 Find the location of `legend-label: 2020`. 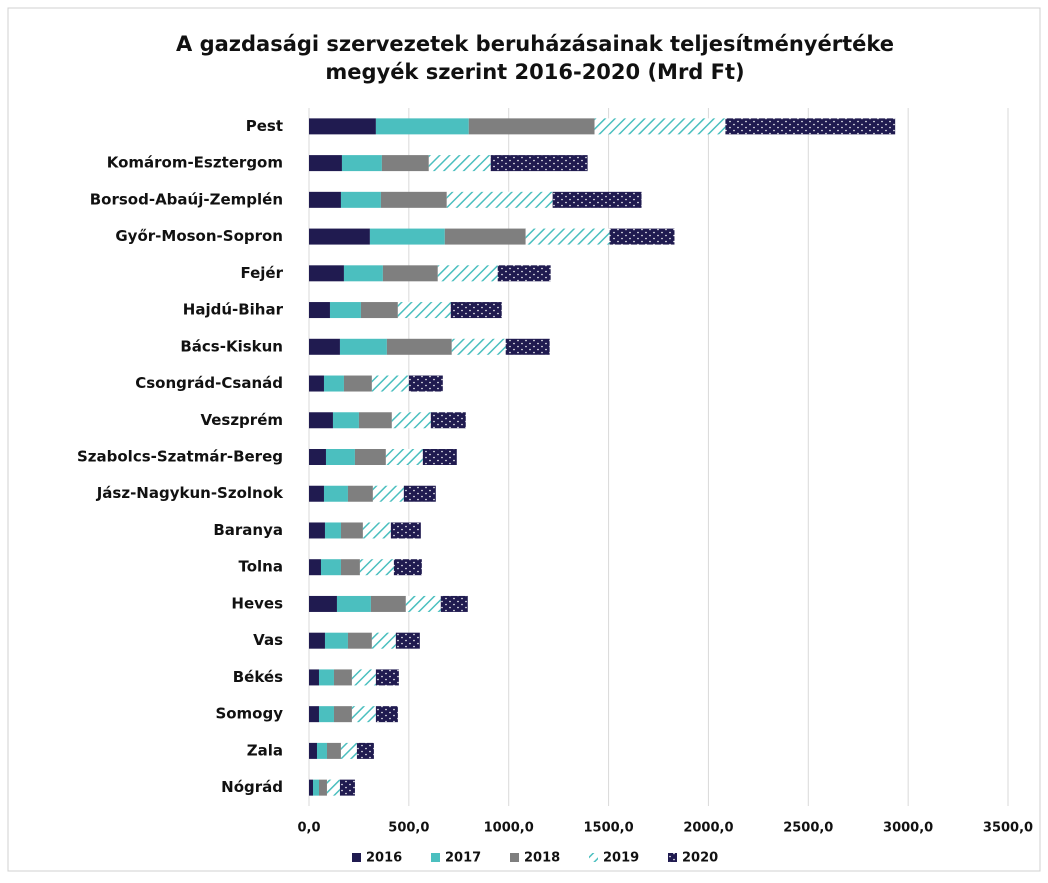

legend-label: 2020 is located at coordinates (700, 858).